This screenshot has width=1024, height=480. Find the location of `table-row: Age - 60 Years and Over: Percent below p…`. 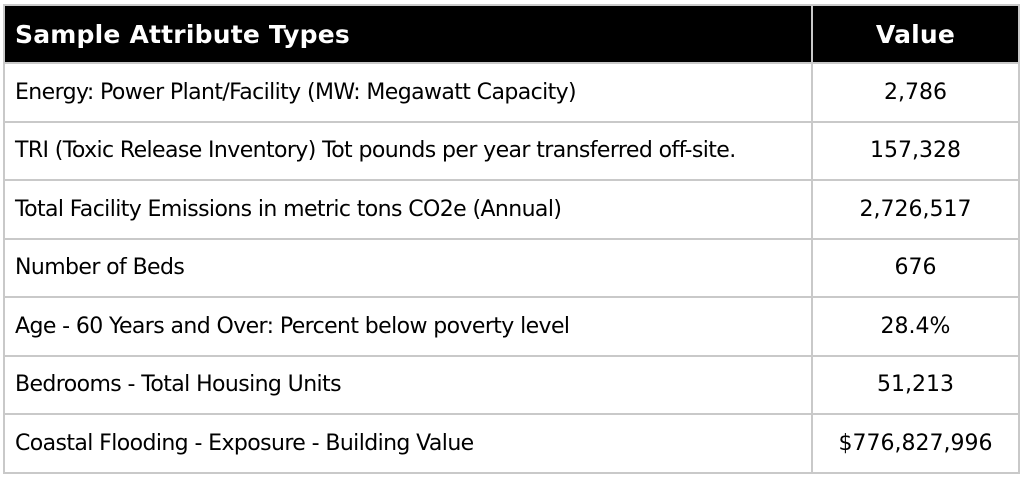

table-row: Age - 60 Years and Over: Percent below p… is located at coordinates (511, 326).